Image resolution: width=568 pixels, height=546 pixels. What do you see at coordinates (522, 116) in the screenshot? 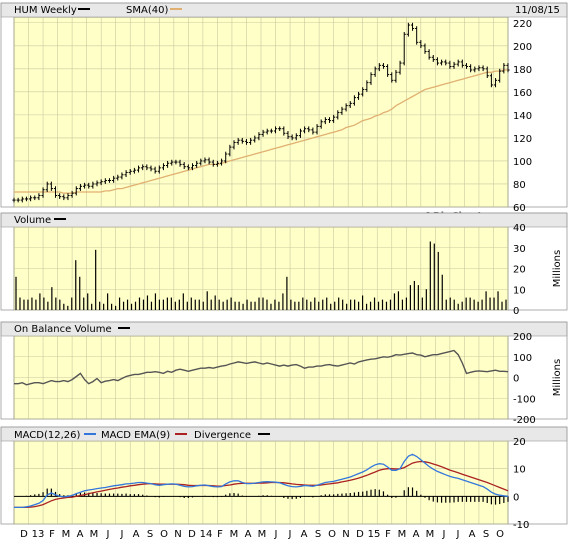
I see `y-tick-label: 140` at bounding box center [522, 116].